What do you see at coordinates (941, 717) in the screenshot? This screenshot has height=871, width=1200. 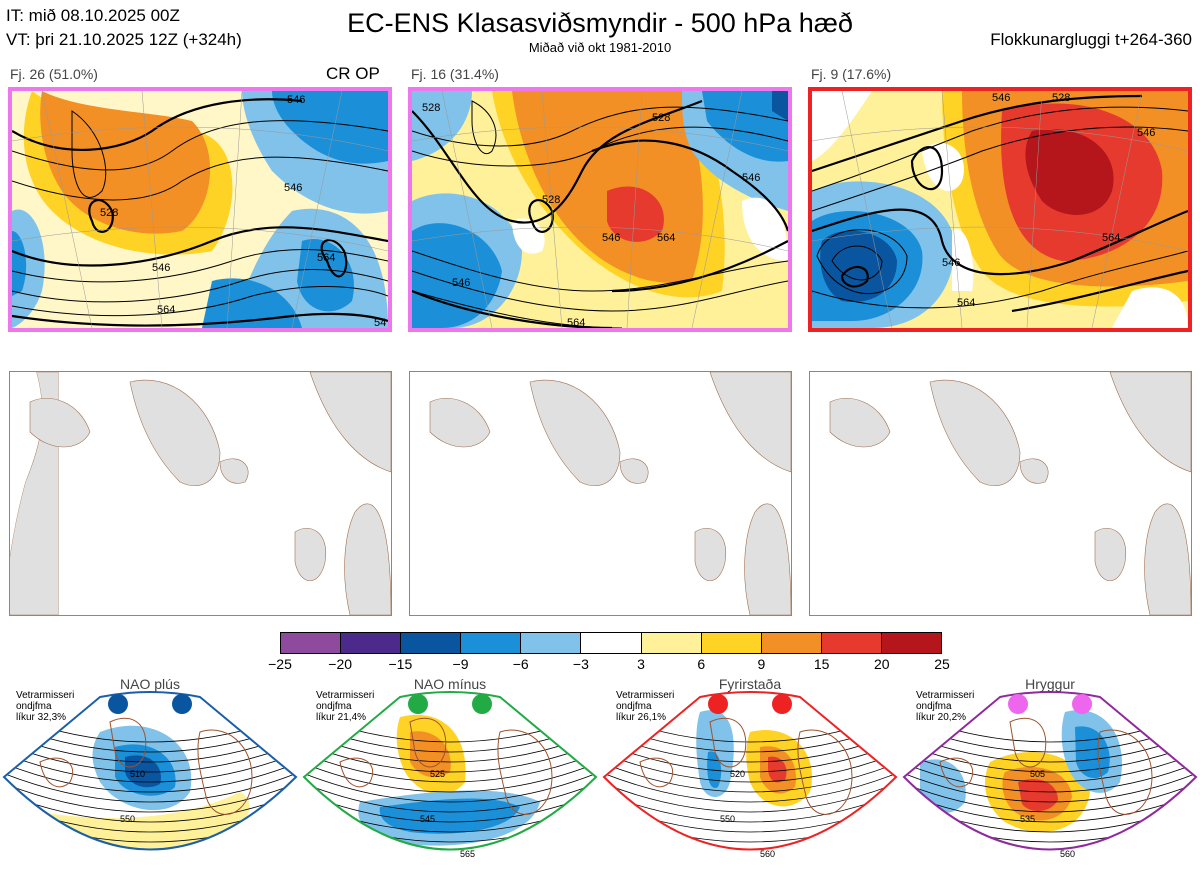 I see `regime-info-line: líkur 20,2%` at bounding box center [941, 717].